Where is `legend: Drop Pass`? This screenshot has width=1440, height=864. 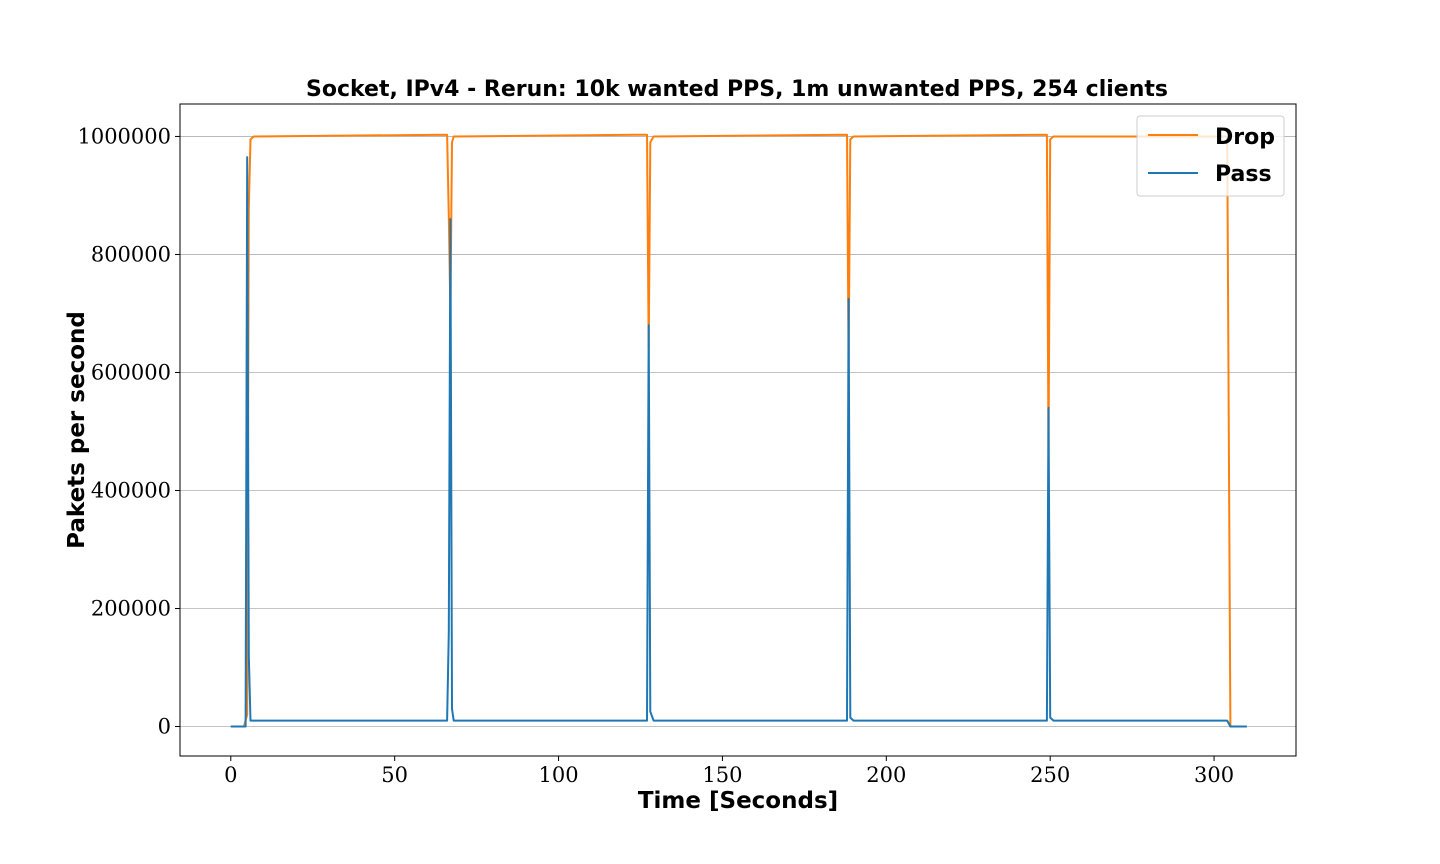
legend: Drop Pass is located at coordinates (1210, 156).